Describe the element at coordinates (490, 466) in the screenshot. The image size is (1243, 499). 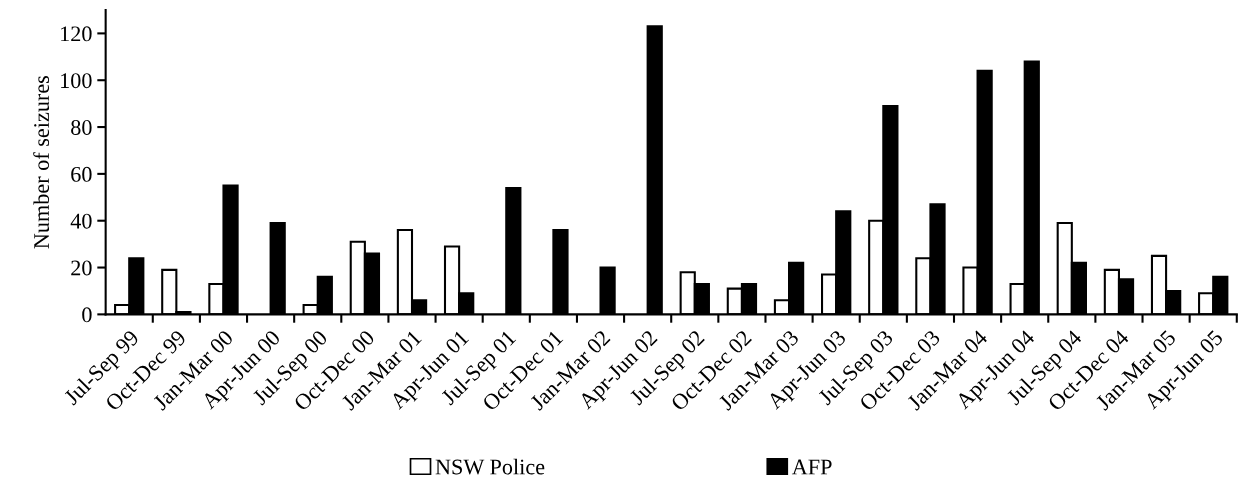
I see `legend-label: NSW Police` at that location.